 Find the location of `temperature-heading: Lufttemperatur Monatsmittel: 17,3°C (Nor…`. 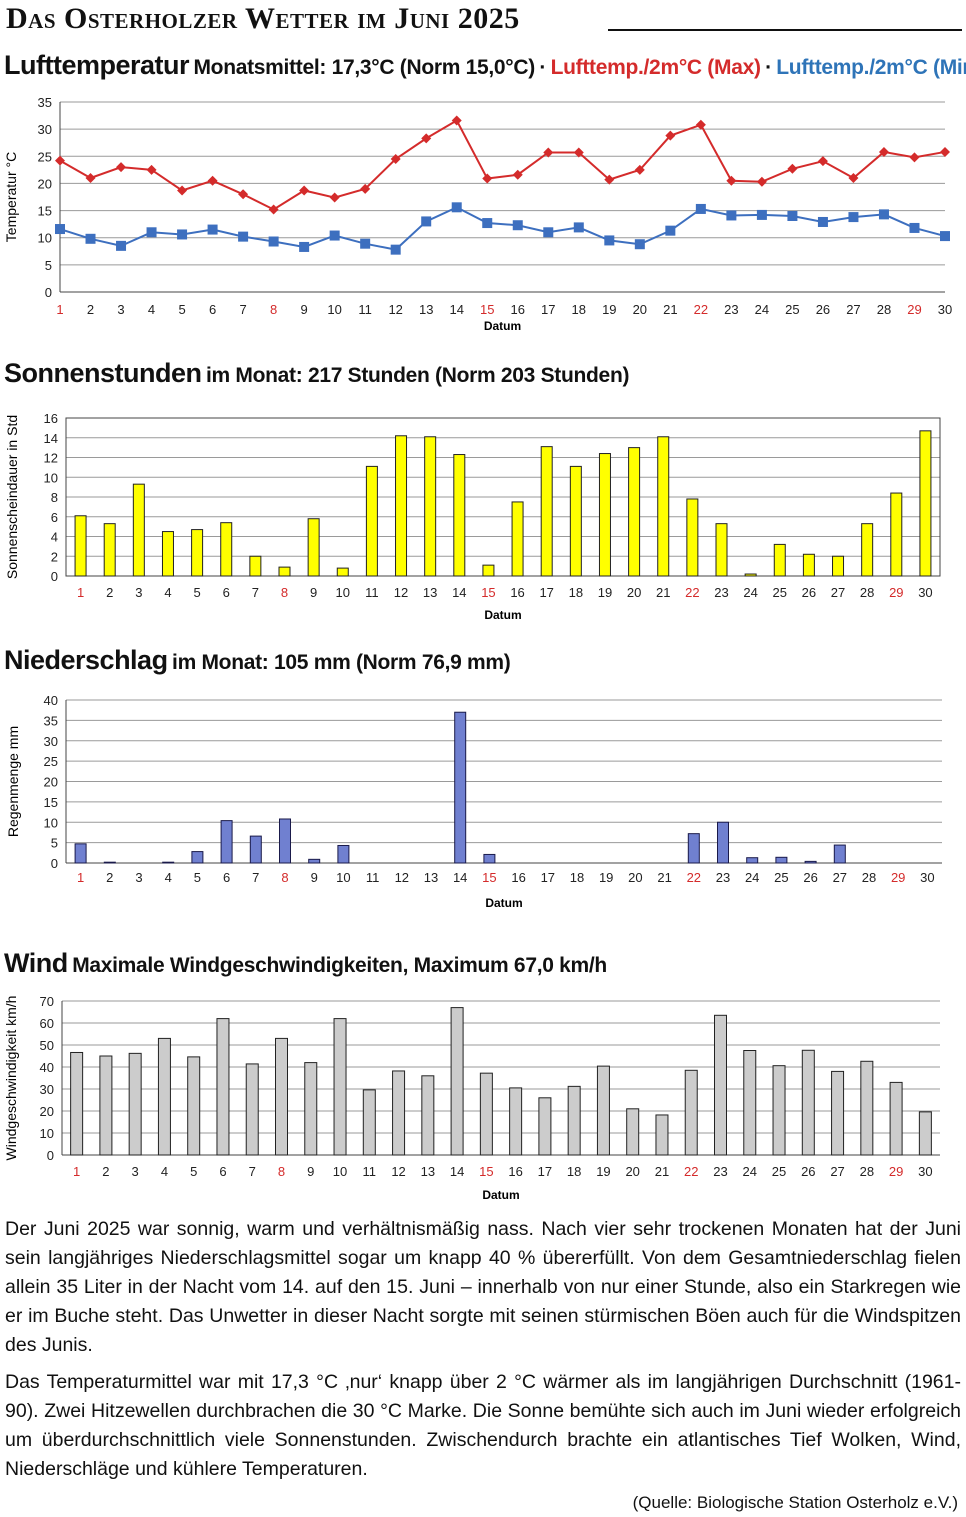

temperature-heading: Lufttemperatur Monatsmittel: 17,3°C (Nor… is located at coordinates (485, 65).